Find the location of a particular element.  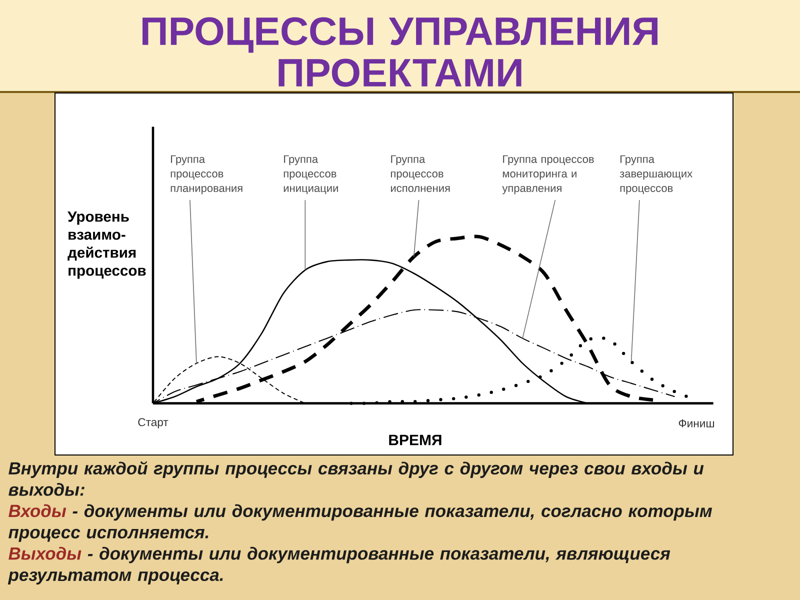

chart-title: ПРОЦЕССЫ УПРАВЛЕНИЯ ПРОЕКТАМИ is located at coordinates (400, 52).